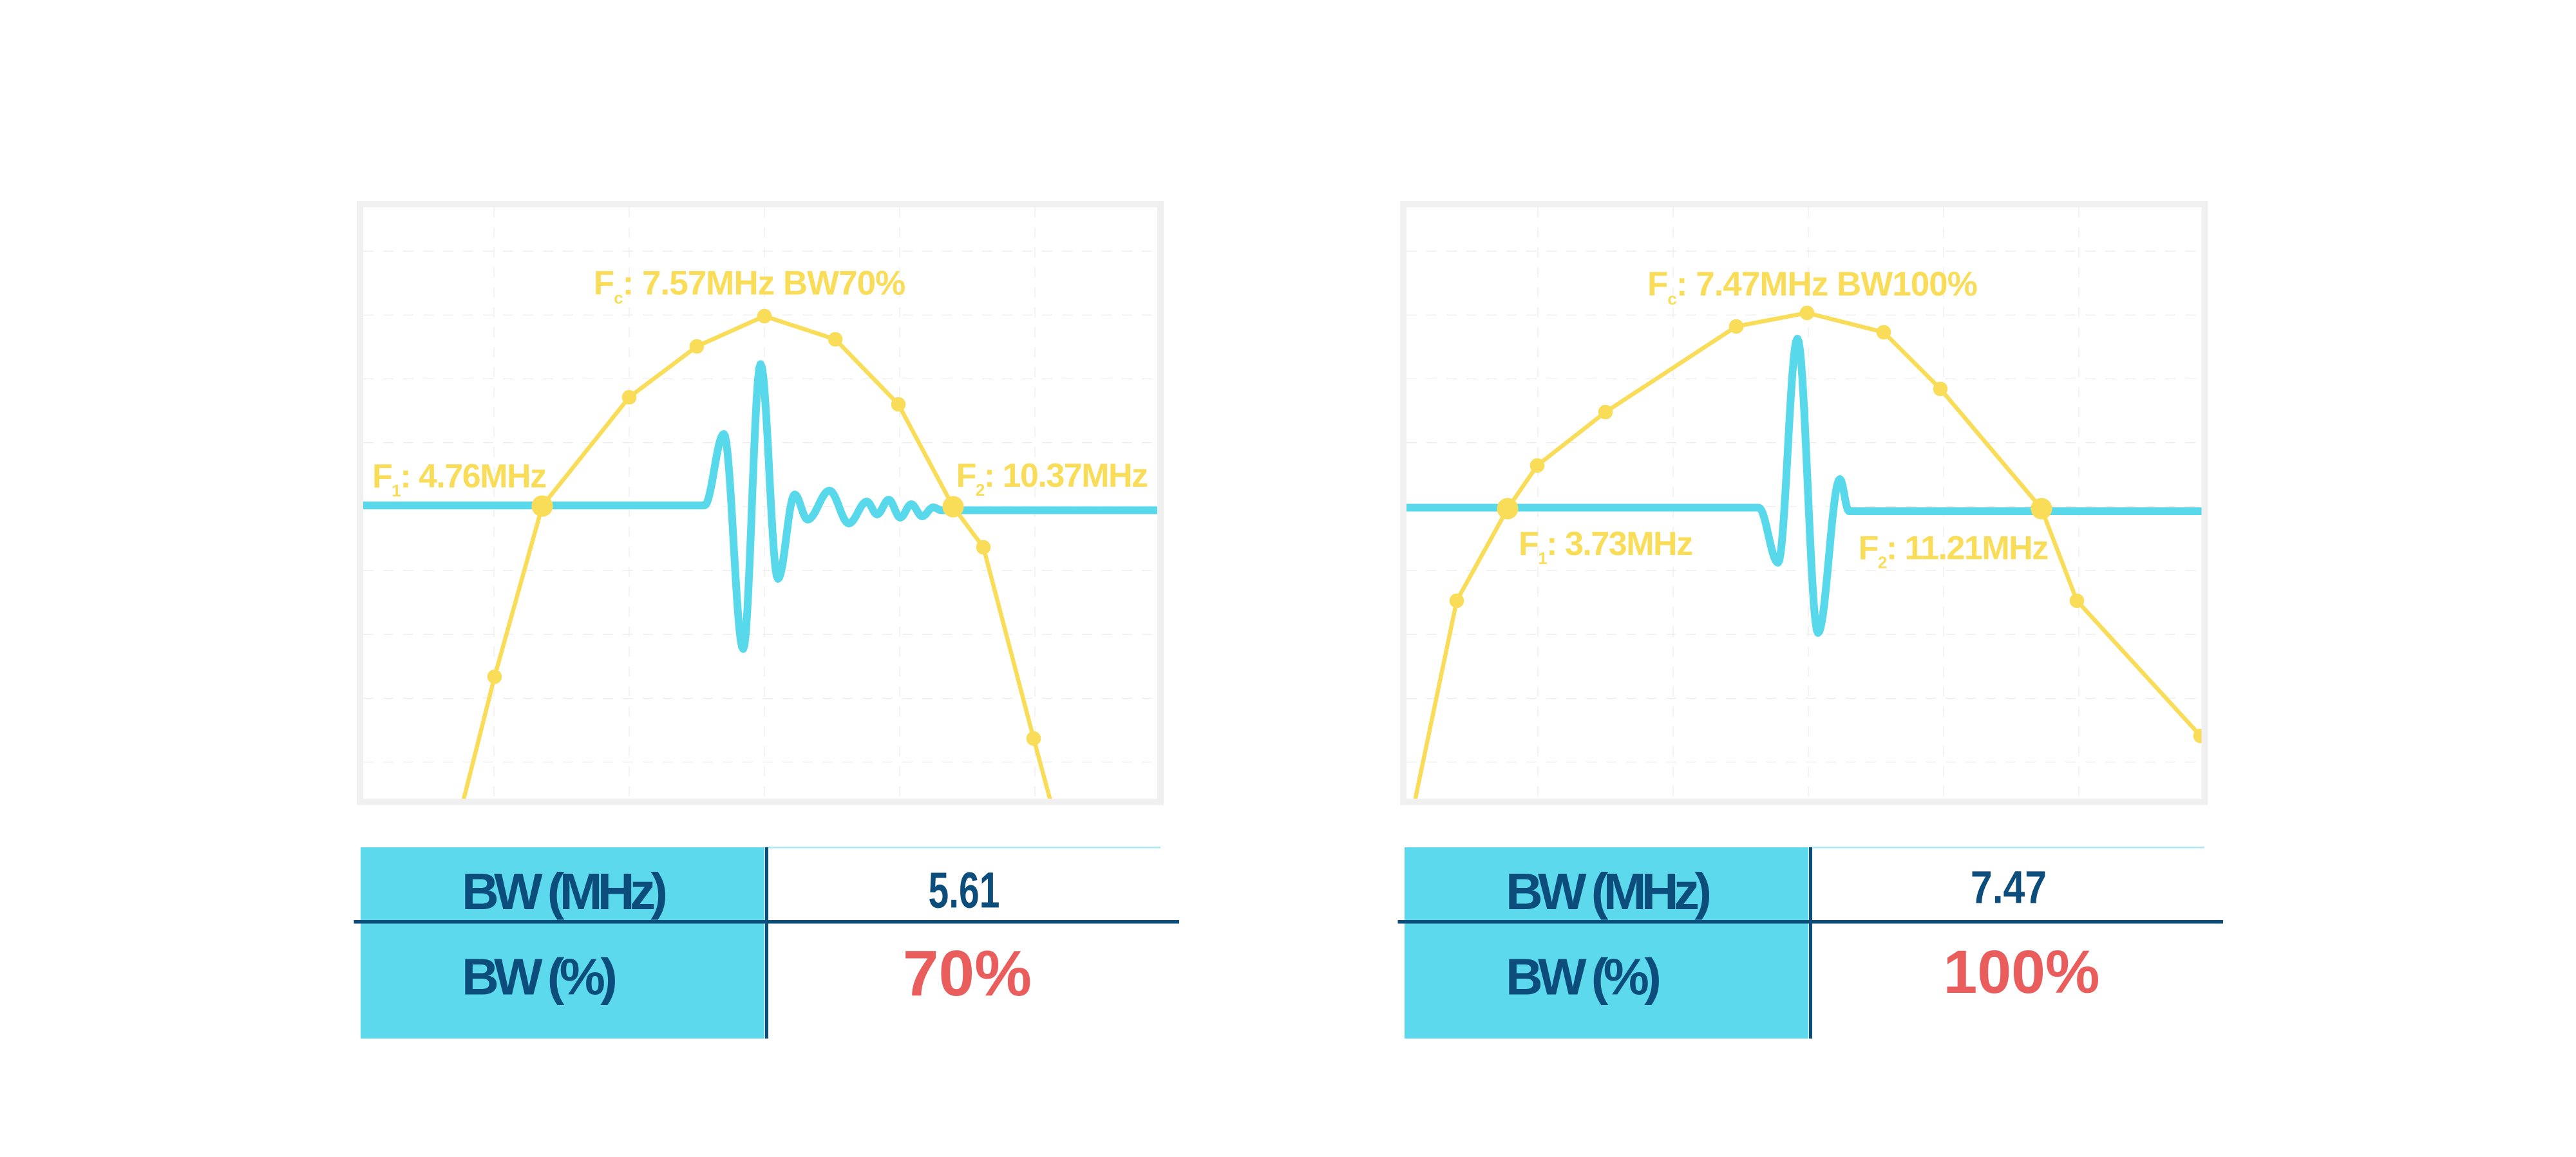 This screenshot has height=1157, width=2576. What do you see at coordinates (1954, 551) in the screenshot?
I see `svg-text: F2: 11.21MHz` at bounding box center [1954, 551].